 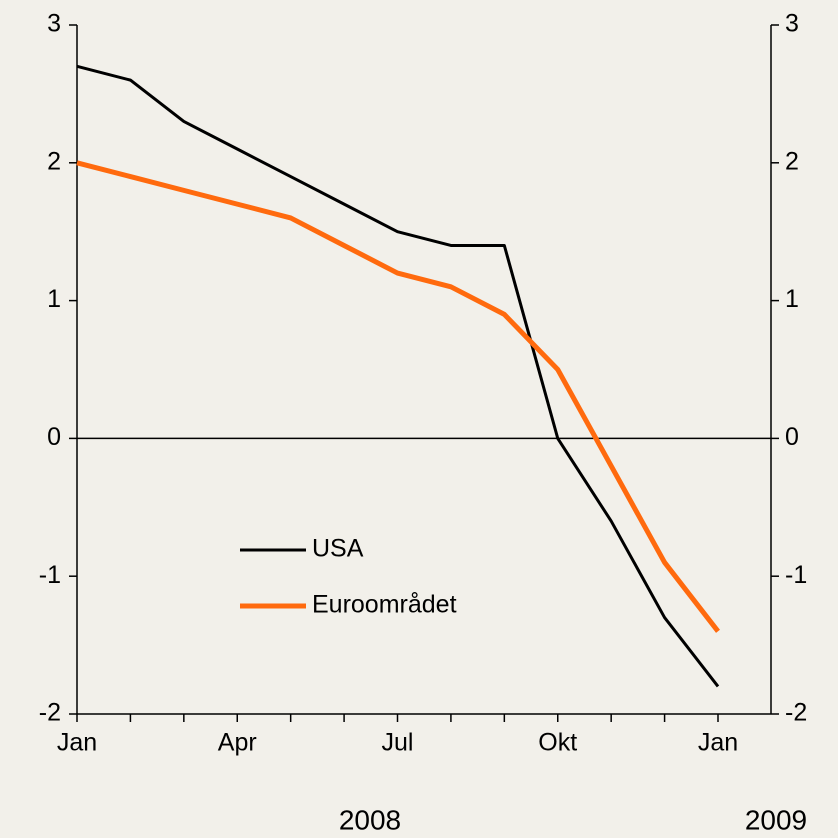 What do you see at coordinates (384, 605) in the screenshot?
I see `legend-label: Euroområdet` at bounding box center [384, 605].